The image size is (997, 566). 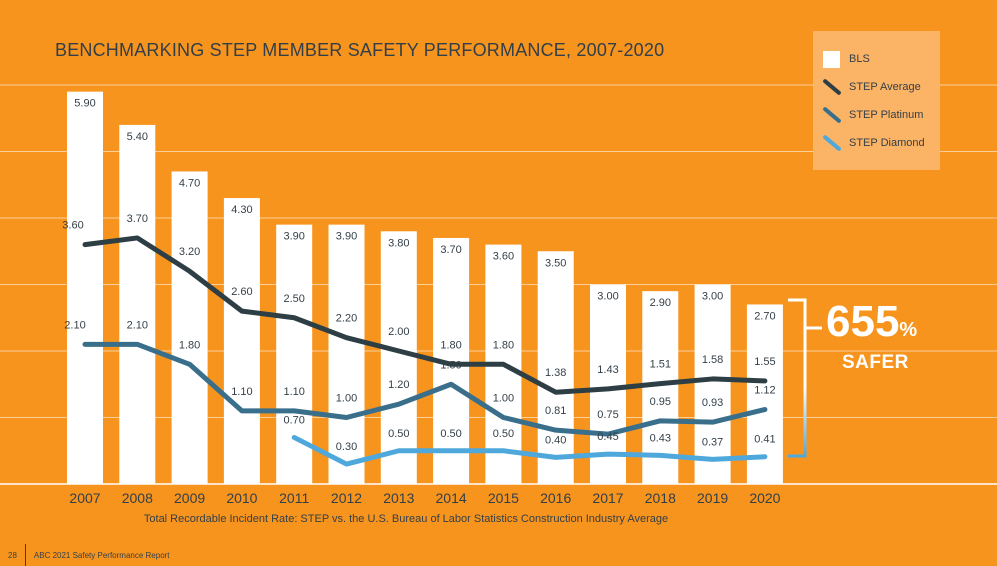 What do you see at coordinates (294, 498) in the screenshot?
I see `x-tick-label: 2011` at bounding box center [294, 498].